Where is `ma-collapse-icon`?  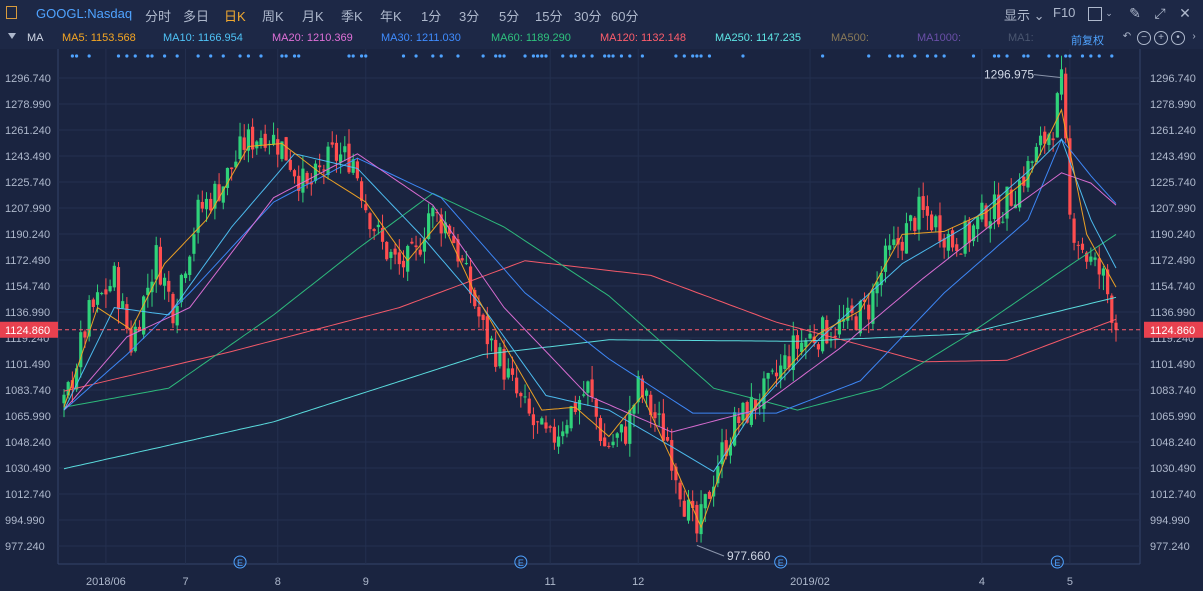 ma-collapse-icon is located at coordinates (12, 36).